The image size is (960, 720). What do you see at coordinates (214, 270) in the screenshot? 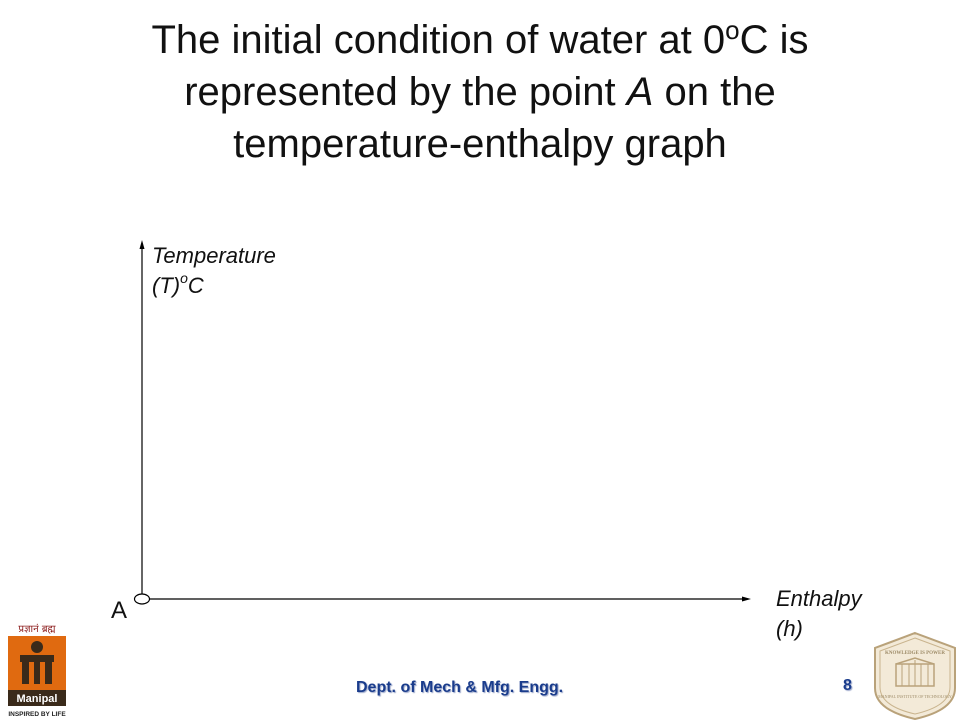
I see `y-axis-label: Temperature (T)oC` at bounding box center [214, 270].